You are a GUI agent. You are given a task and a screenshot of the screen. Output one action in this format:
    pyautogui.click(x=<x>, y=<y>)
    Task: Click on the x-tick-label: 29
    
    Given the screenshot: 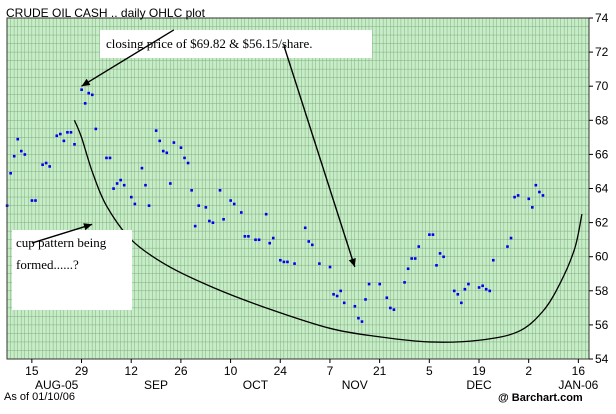 What is the action you would take?
    pyautogui.click(x=82, y=371)
    